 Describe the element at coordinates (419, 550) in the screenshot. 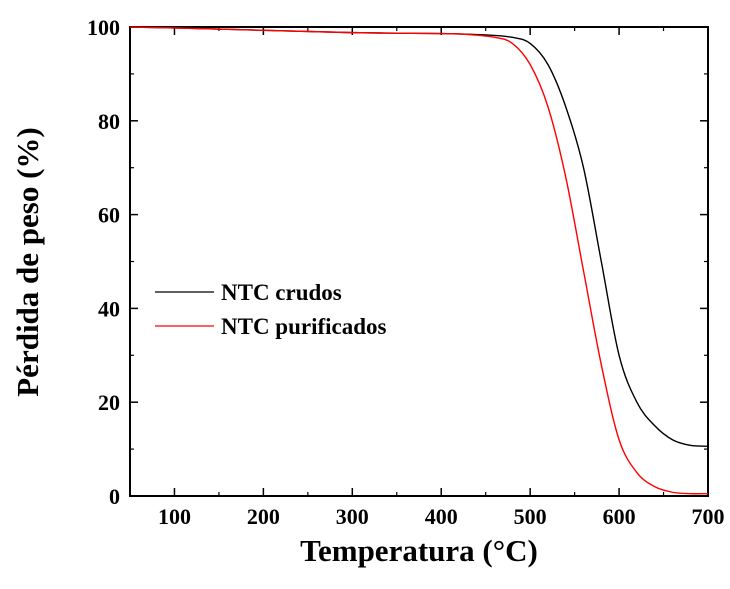

I see `x-axis-title: Temperatura (°C)` at that location.